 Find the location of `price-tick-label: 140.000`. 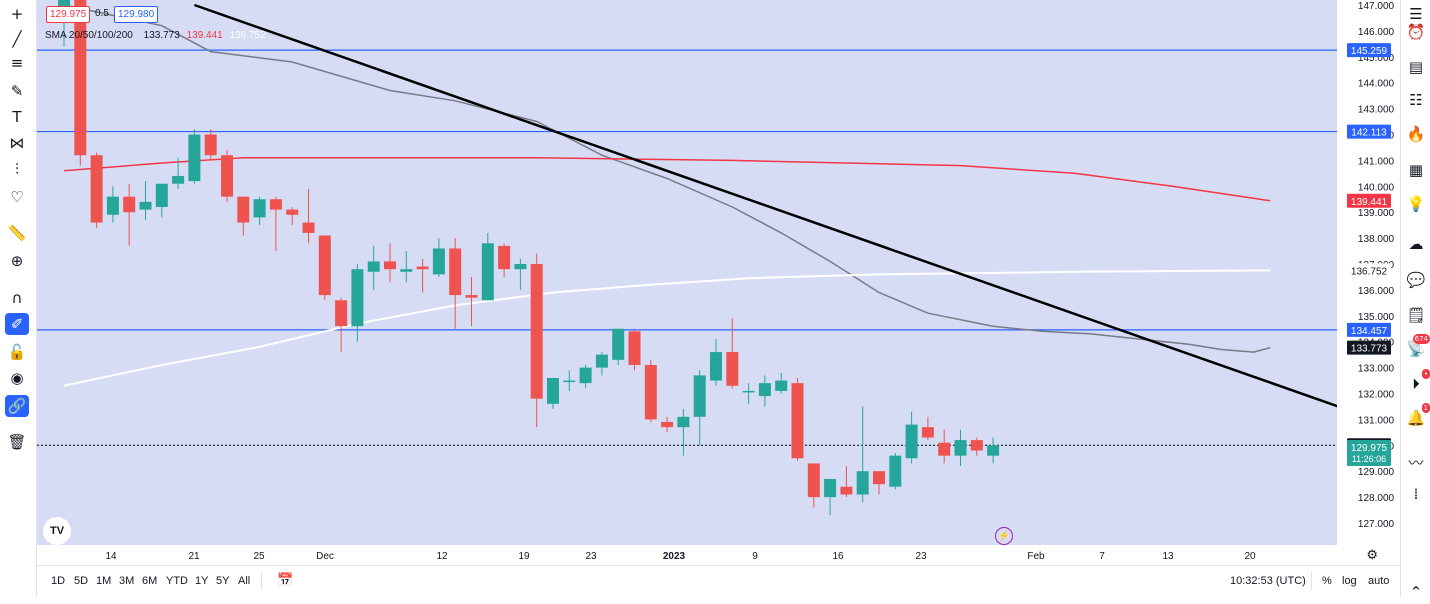

price-tick-label: 140.000 is located at coordinates (1376, 187).